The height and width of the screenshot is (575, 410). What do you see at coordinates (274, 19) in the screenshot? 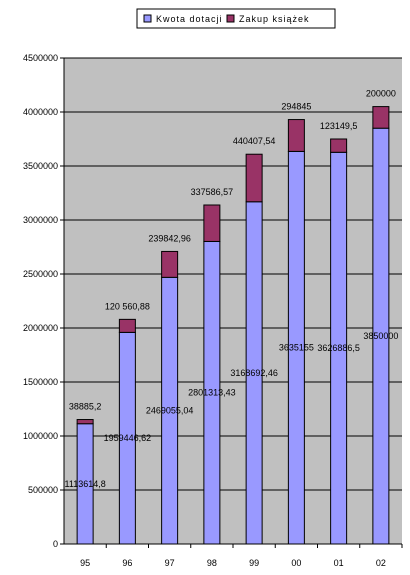
I see `legend-label-zakup-ksiazek: Zakup książek` at bounding box center [274, 19].